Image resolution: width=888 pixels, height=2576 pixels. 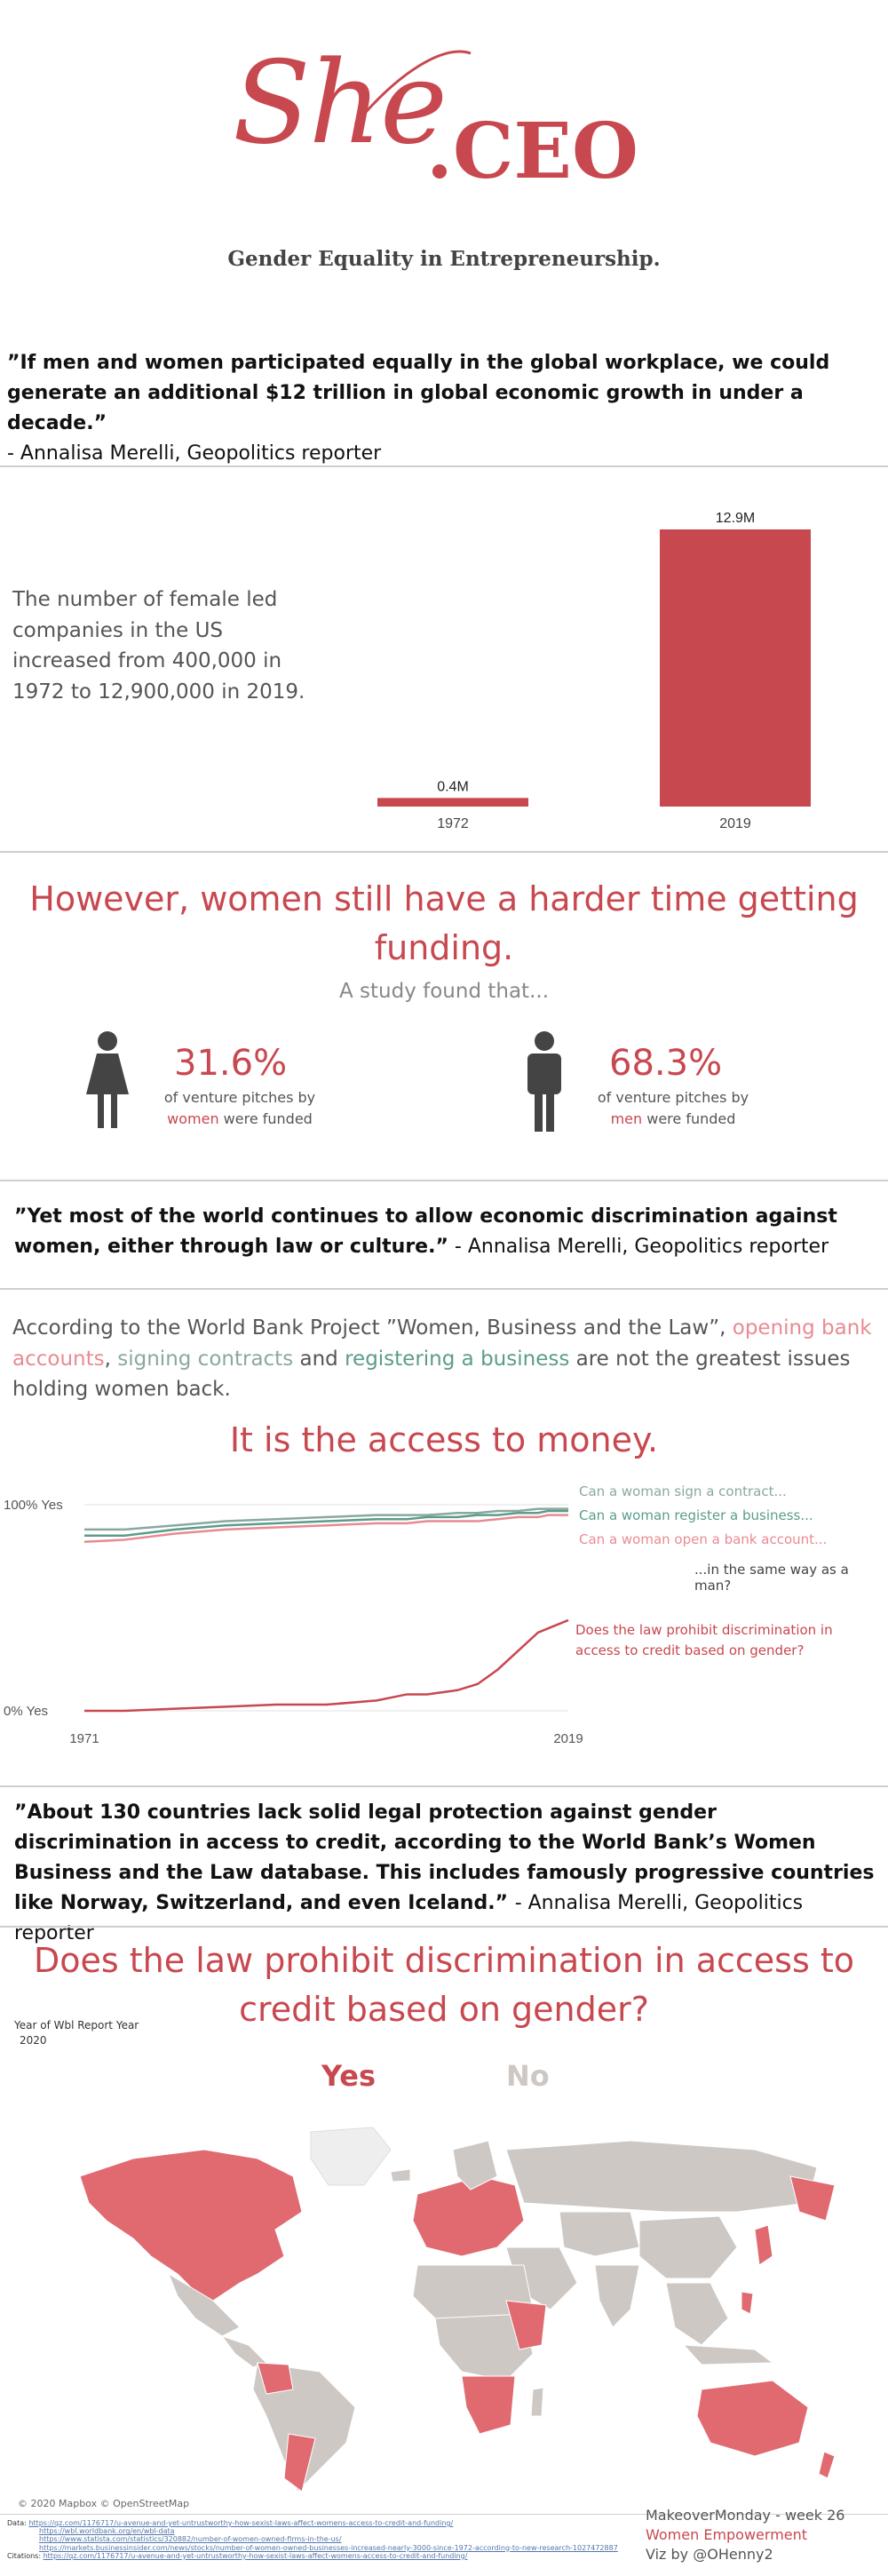 What do you see at coordinates (239, 1097) in the screenshot?
I see `women-caption-line1: of venture pitches by` at bounding box center [239, 1097].